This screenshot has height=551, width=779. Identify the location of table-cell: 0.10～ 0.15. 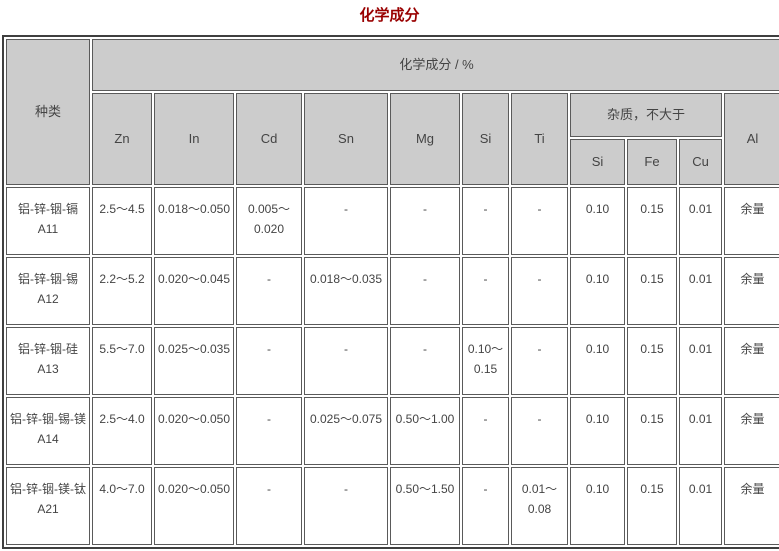
(485, 361).